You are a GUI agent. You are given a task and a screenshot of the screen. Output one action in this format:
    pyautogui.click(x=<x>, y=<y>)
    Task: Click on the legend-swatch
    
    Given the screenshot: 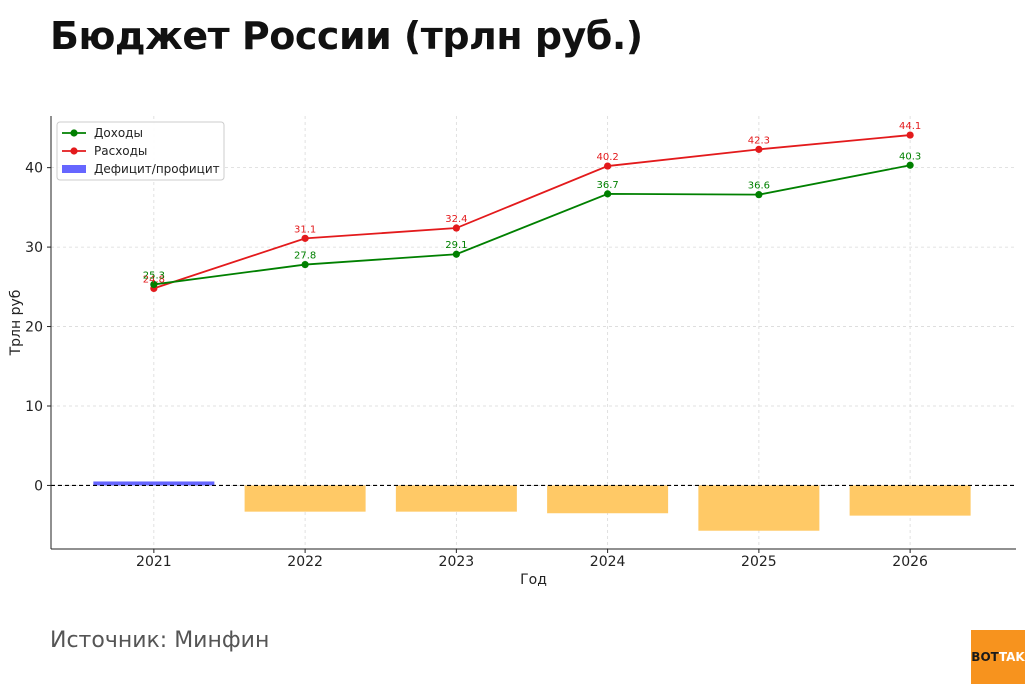 What is the action you would take?
    pyautogui.click(x=74, y=169)
    